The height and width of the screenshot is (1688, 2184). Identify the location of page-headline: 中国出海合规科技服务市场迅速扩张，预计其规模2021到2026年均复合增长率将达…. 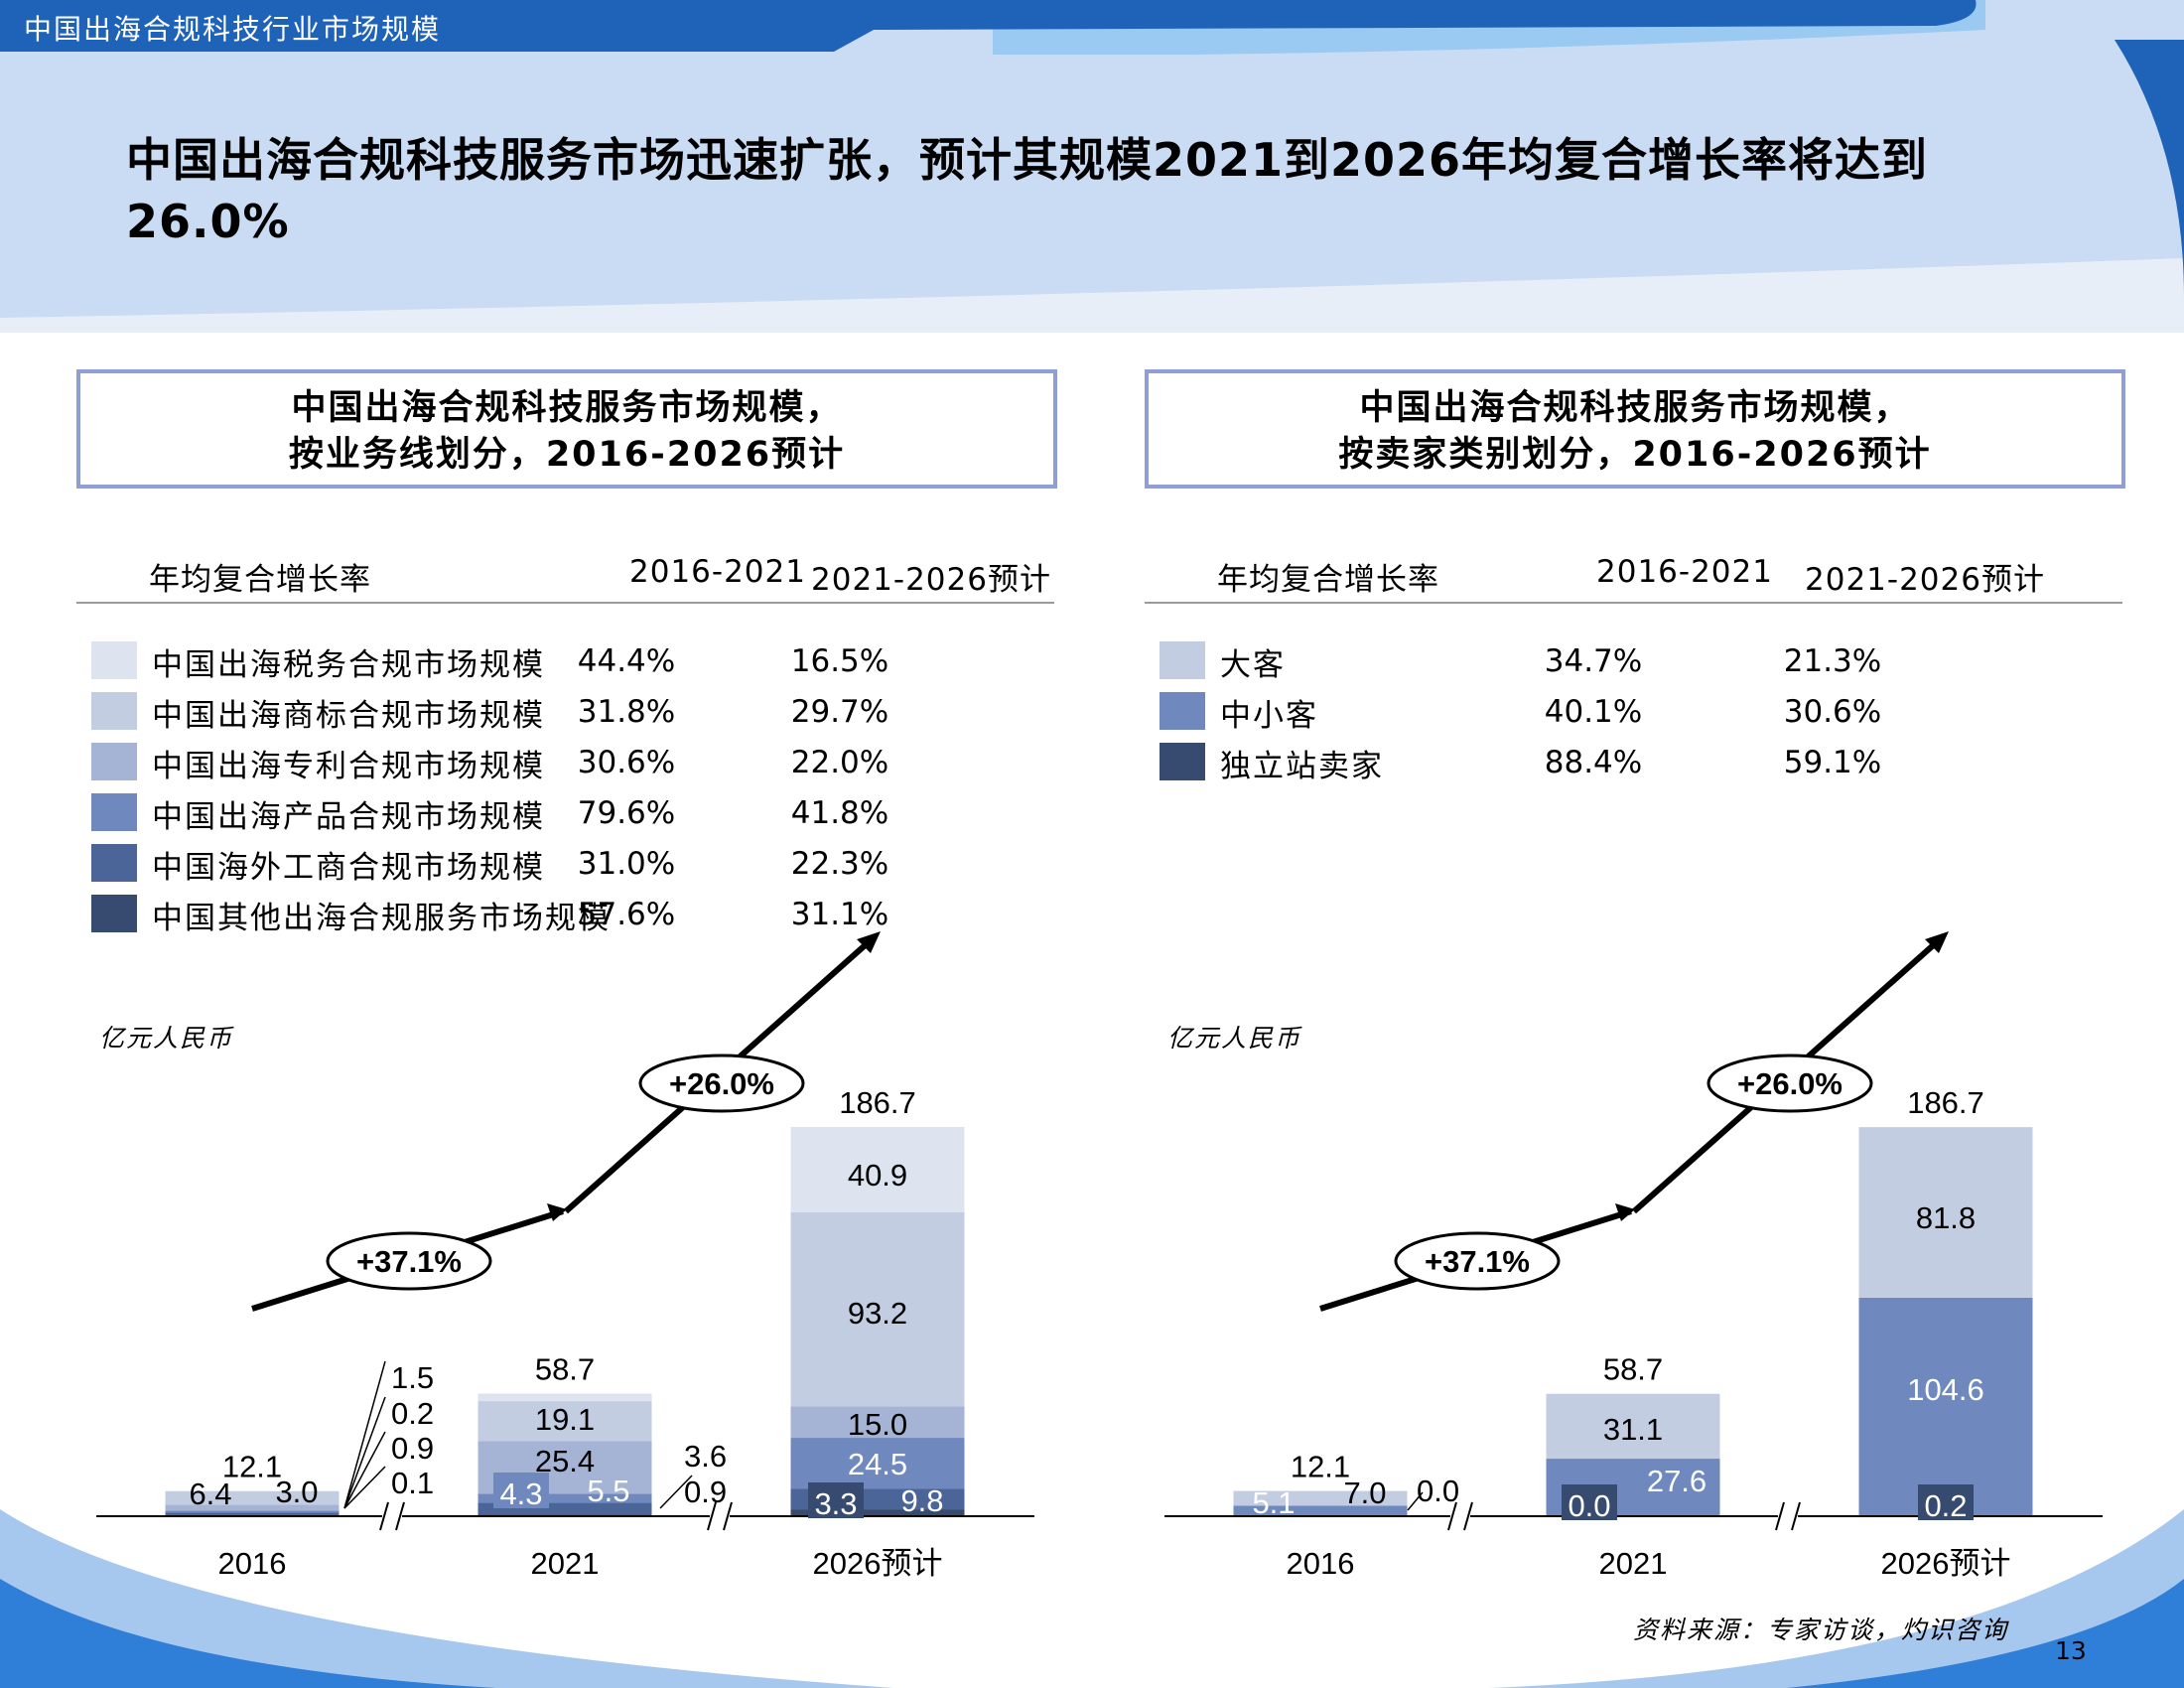
(1027, 190).